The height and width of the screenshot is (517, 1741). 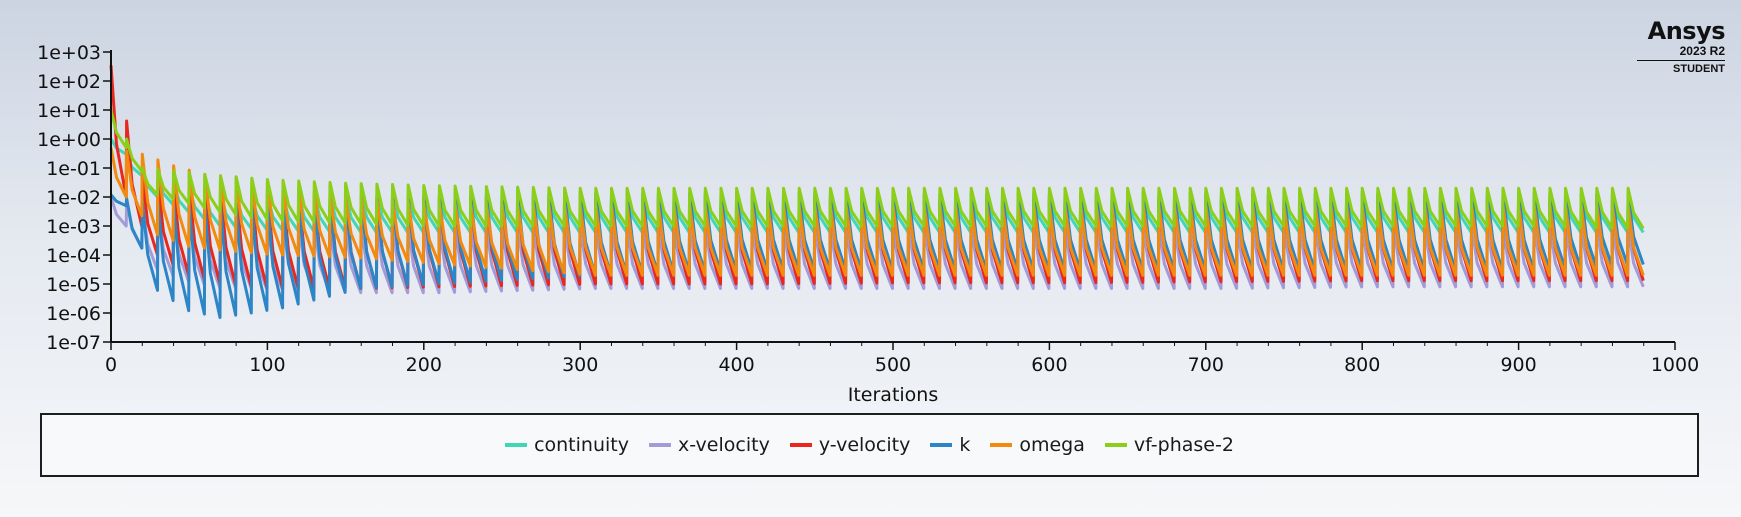 I want to click on logo-name: Ansys, so click(x=1686, y=31).